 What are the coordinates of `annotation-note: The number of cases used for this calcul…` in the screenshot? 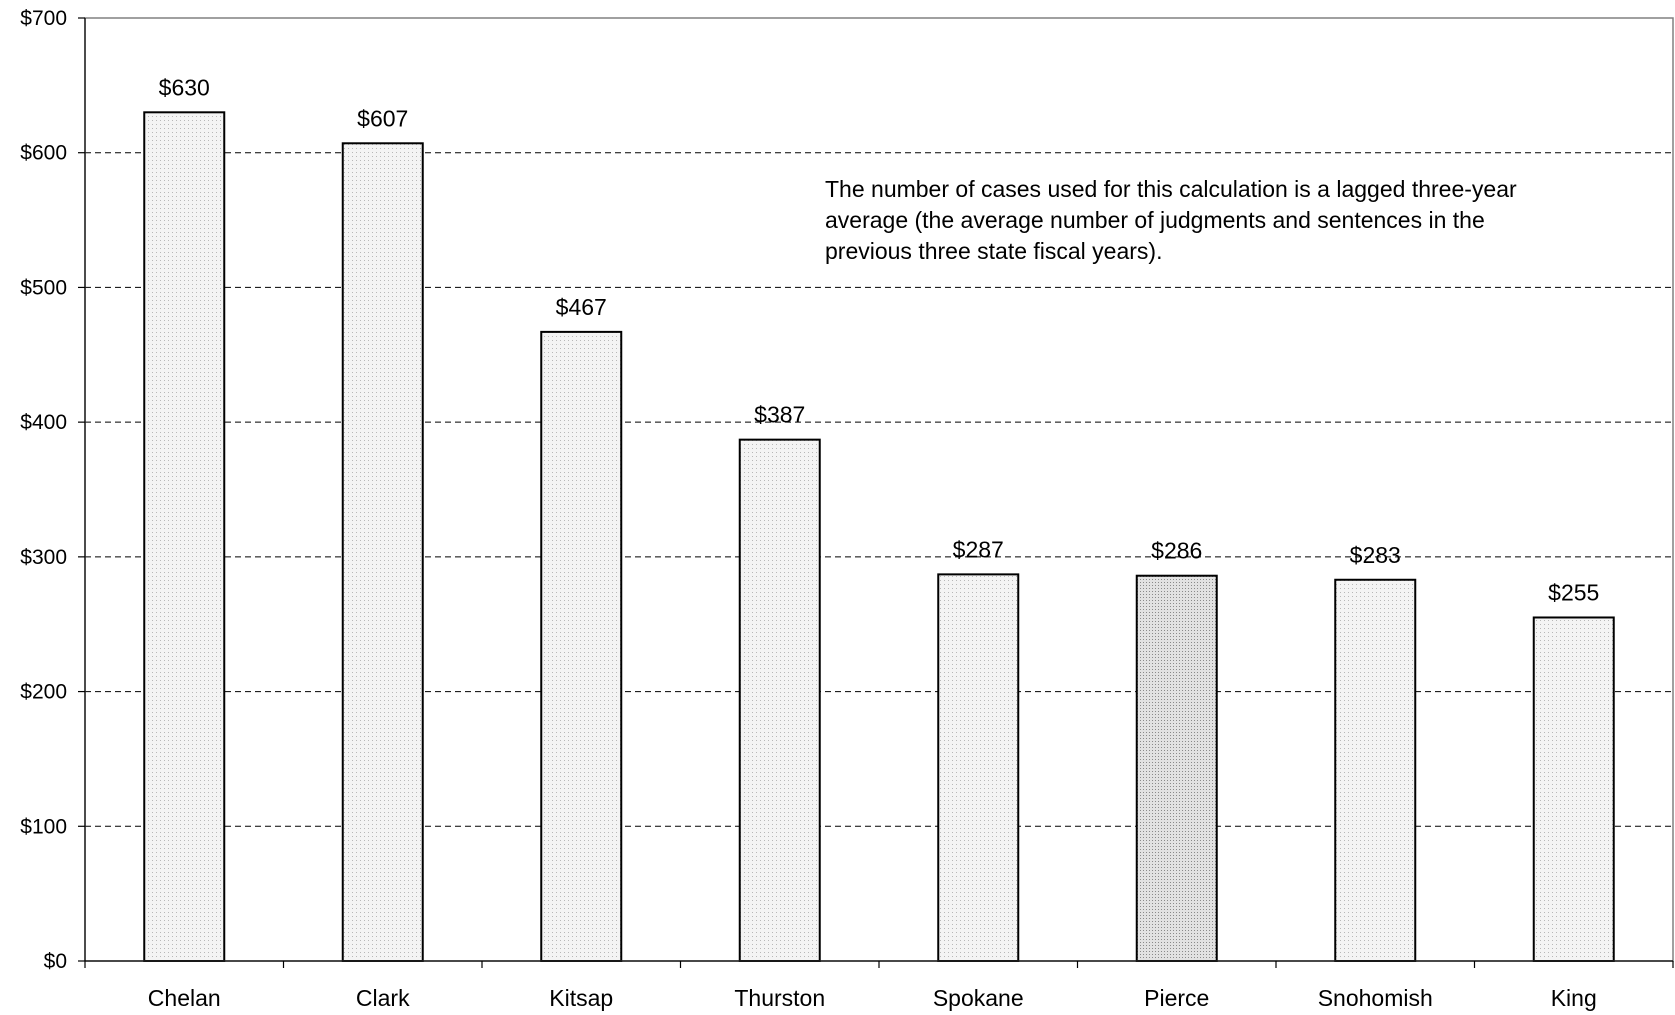 It's located at (1171, 220).